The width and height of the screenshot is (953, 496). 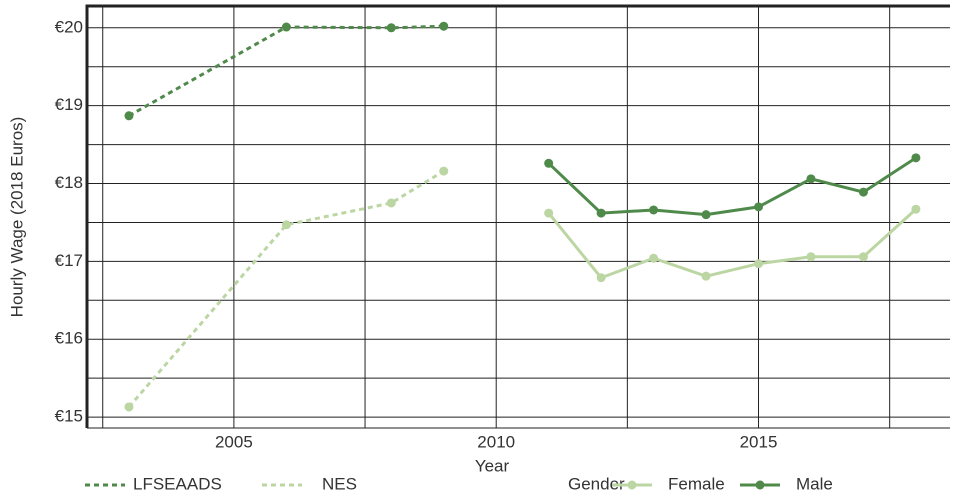 I want to click on y-tick-label: €19, so click(x=69, y=104).